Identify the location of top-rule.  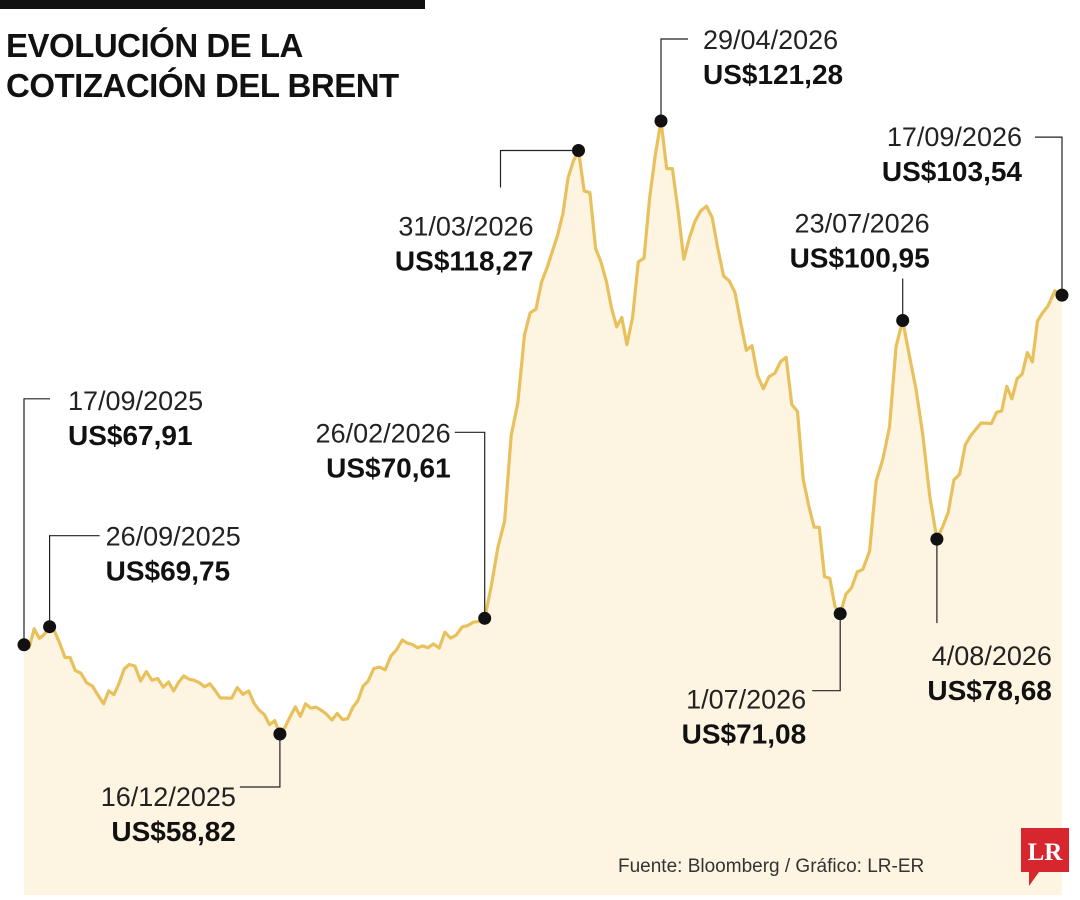
(212, 4).